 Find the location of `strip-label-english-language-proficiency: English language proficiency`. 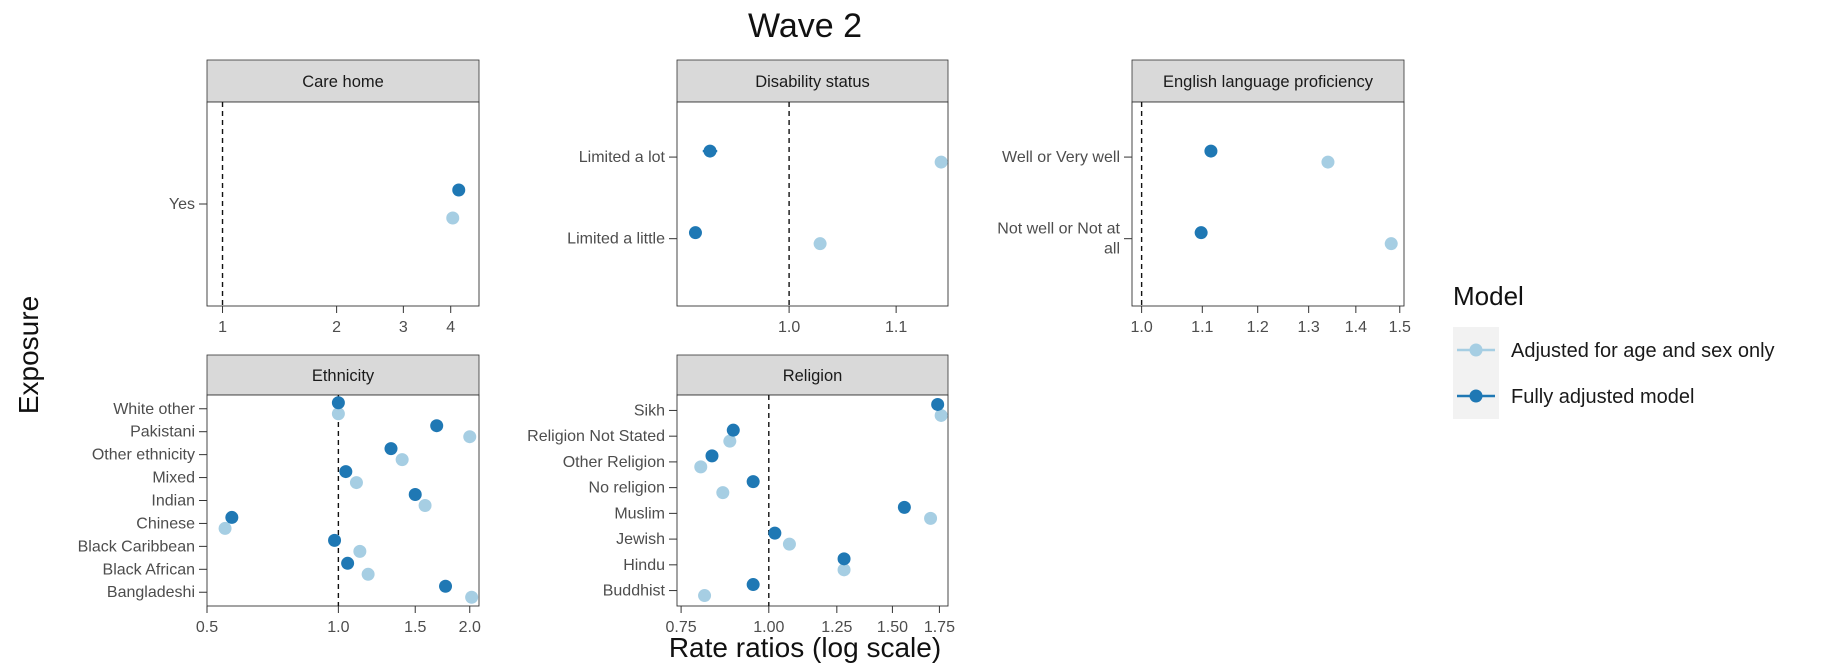

strip-label-english-language-proficiency: English language proficiency is located at coordinates (1268, 82).